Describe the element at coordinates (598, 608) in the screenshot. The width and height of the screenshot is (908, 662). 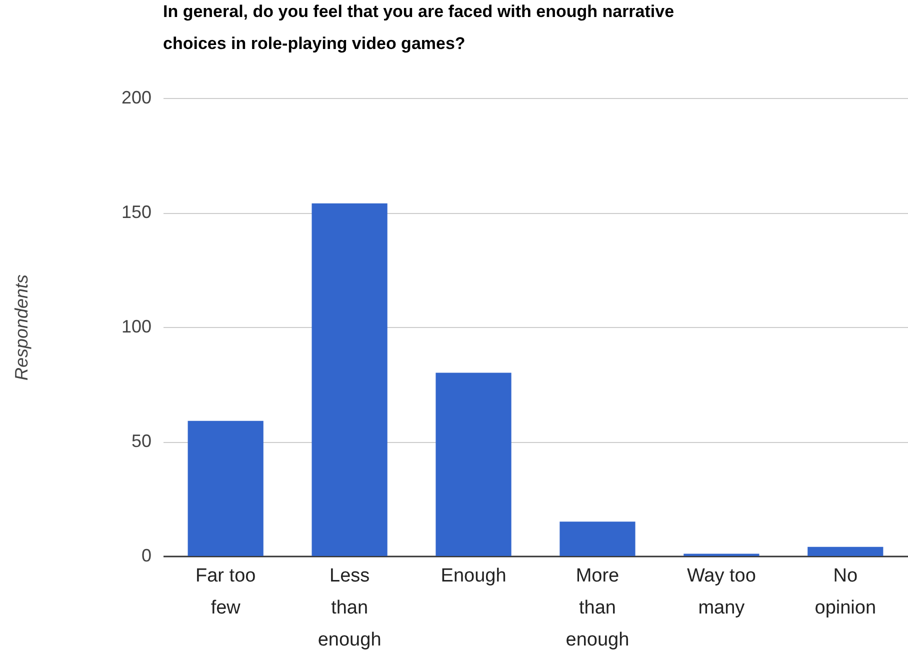
I see `x-tick-label: More than enough` at that location.